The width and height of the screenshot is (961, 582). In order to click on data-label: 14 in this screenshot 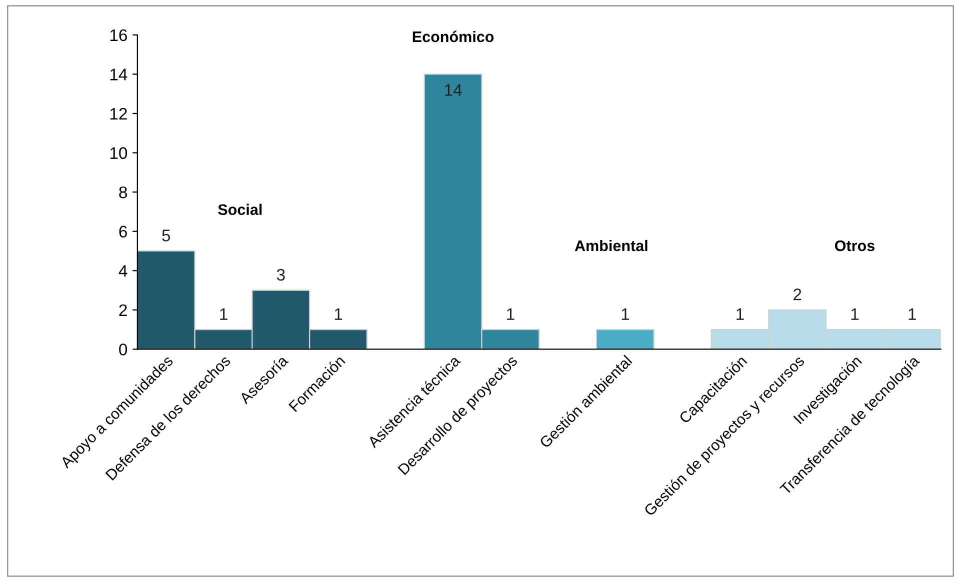, I will do `click(453, 90)`.